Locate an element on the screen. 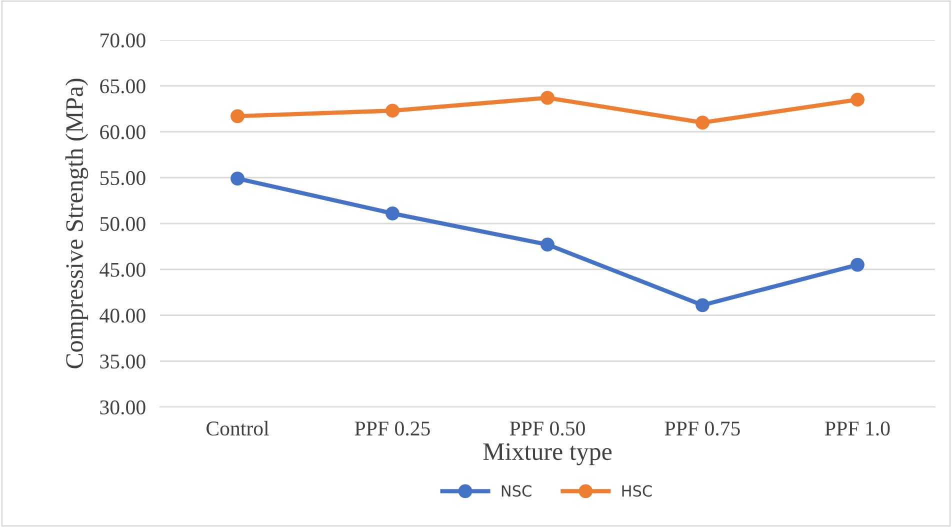 This screenshot has height=527, width=952. legend-label: HSC is located at coordinates (637, 491).